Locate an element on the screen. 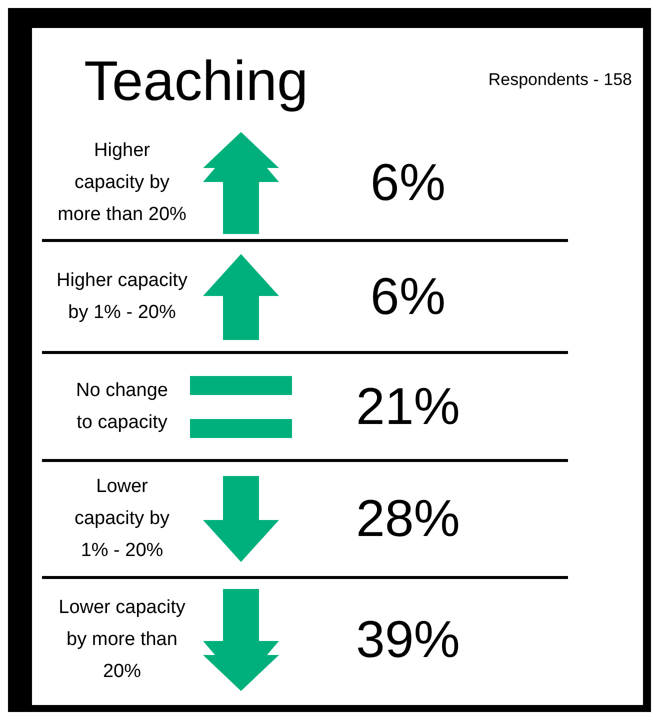 Image resolution: width=659 pixels, height=719 pixels. category-label: Higher capacity by more than 20% is located at coordinates (122, 183).